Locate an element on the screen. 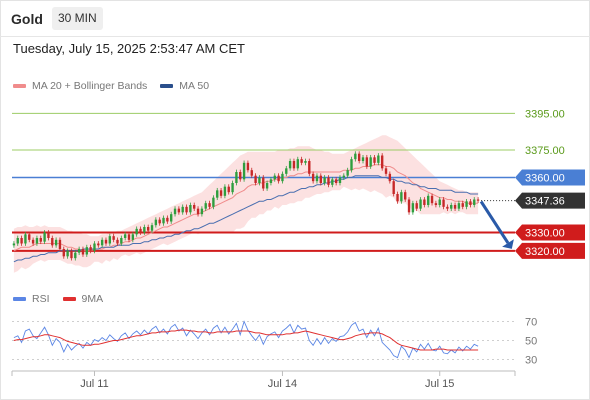 The height and width of the screenshot is (400, 590). level-label: 3395.00 is located at coordinates (545, 114).